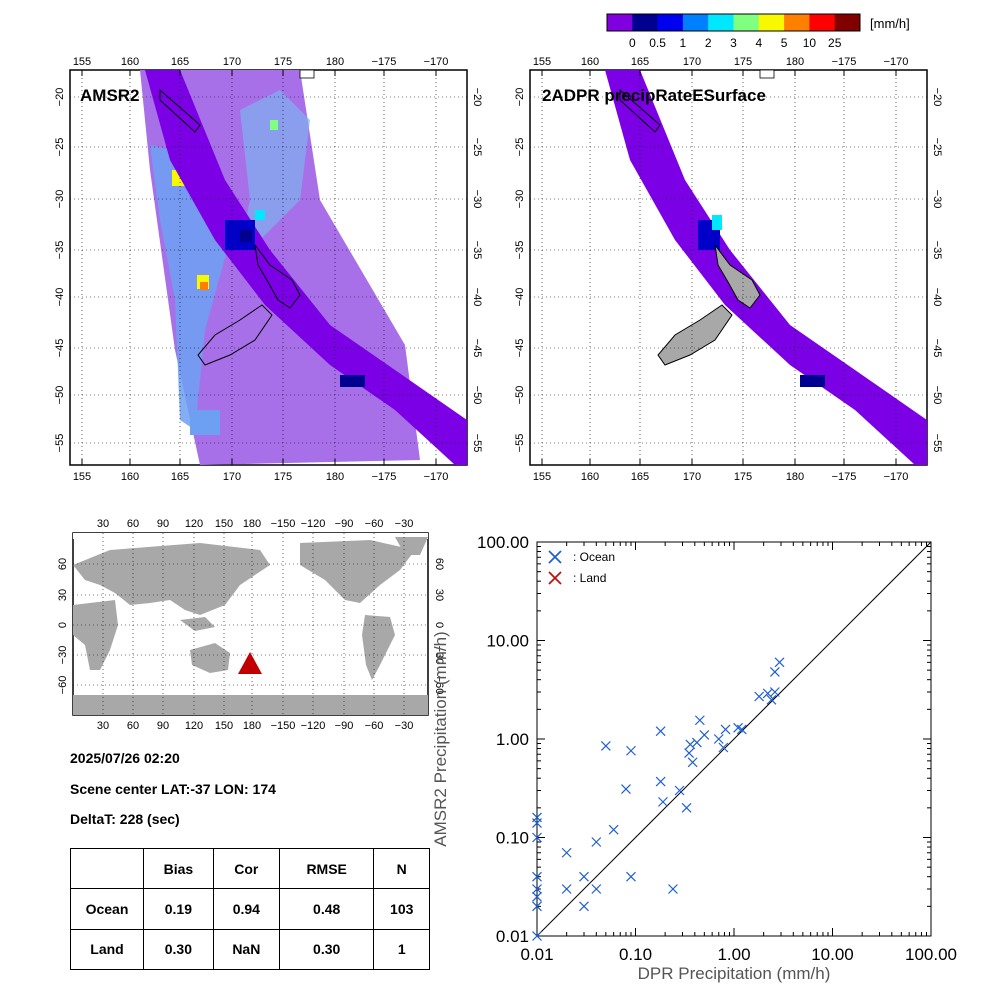  I want to click on dpr-rain-cell, so click(717, 222).